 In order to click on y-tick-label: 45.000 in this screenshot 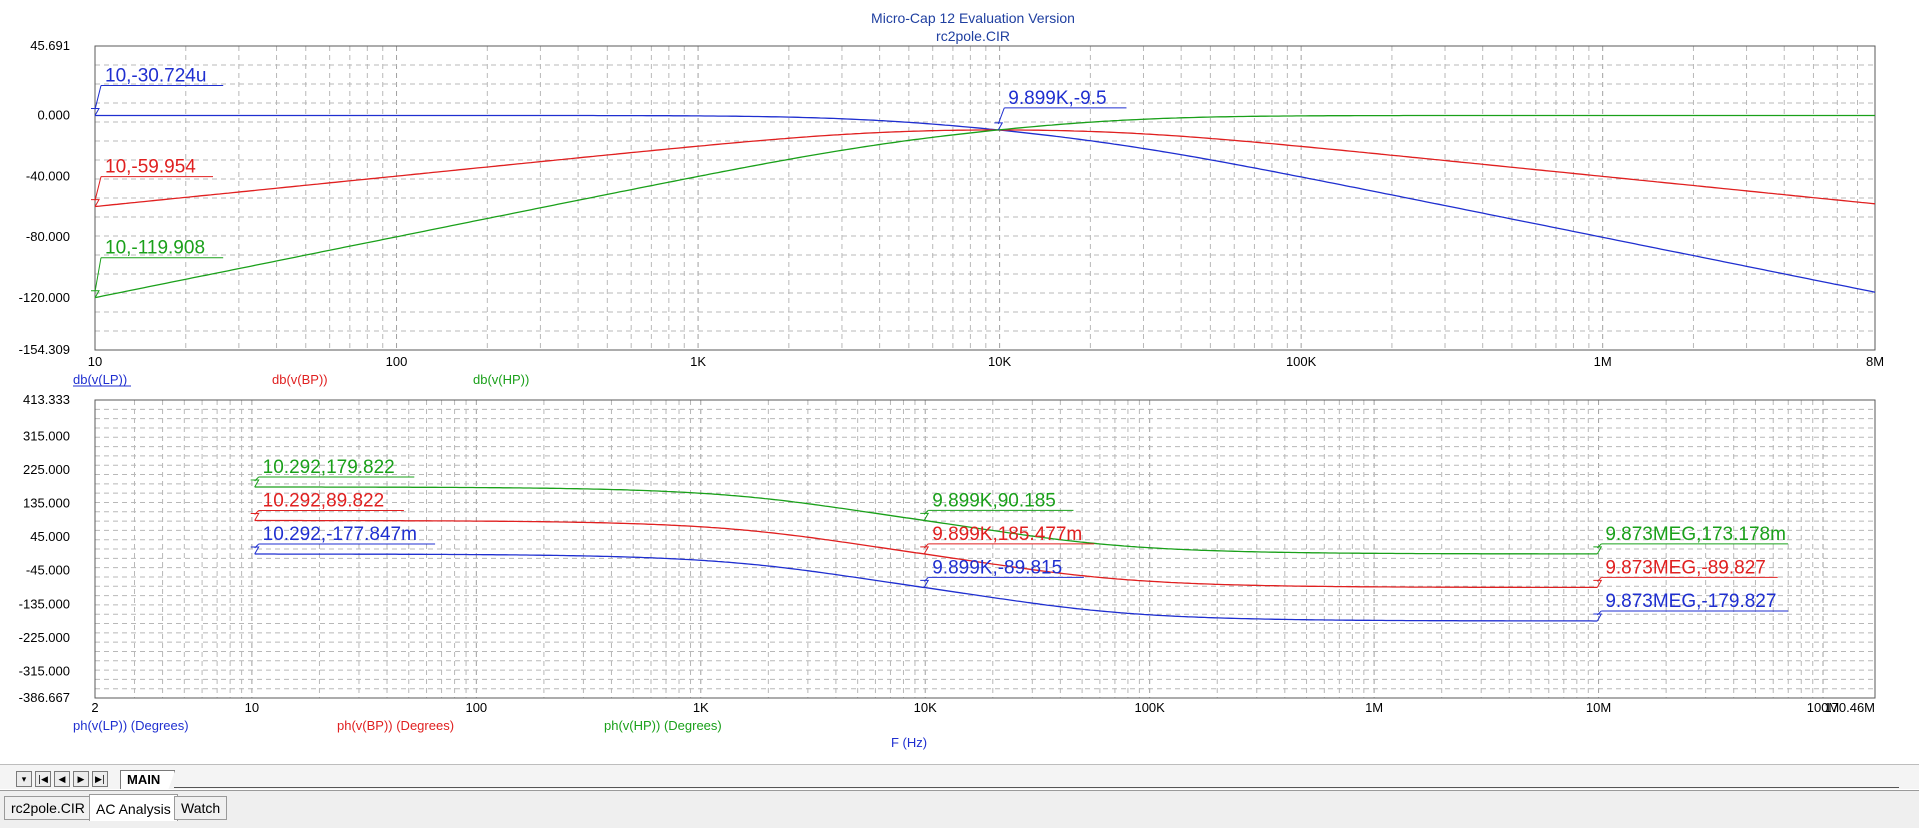, I will do `click(50, 536)`.